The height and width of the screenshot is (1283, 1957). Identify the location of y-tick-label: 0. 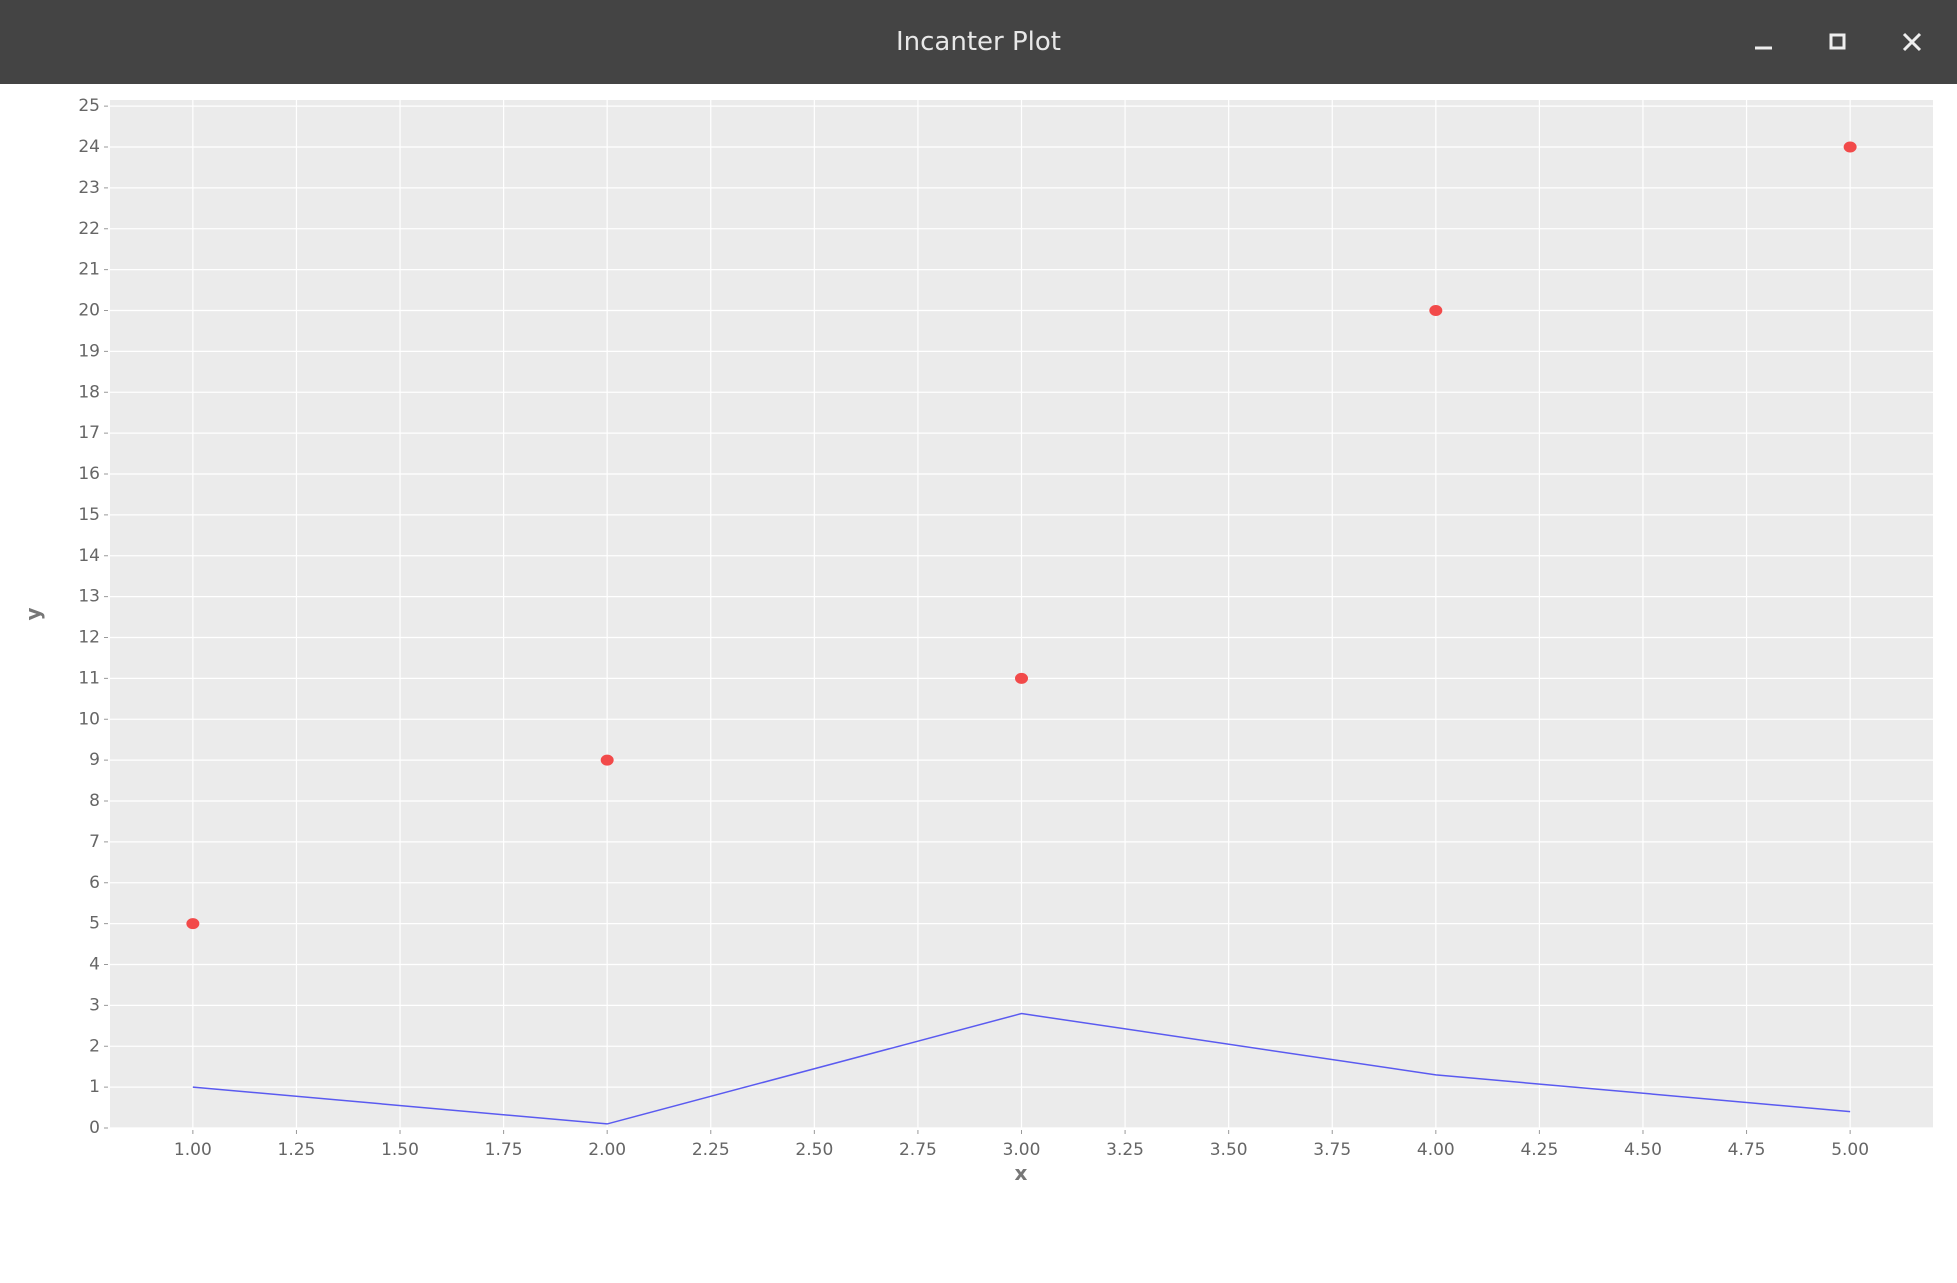
(94, 1128).